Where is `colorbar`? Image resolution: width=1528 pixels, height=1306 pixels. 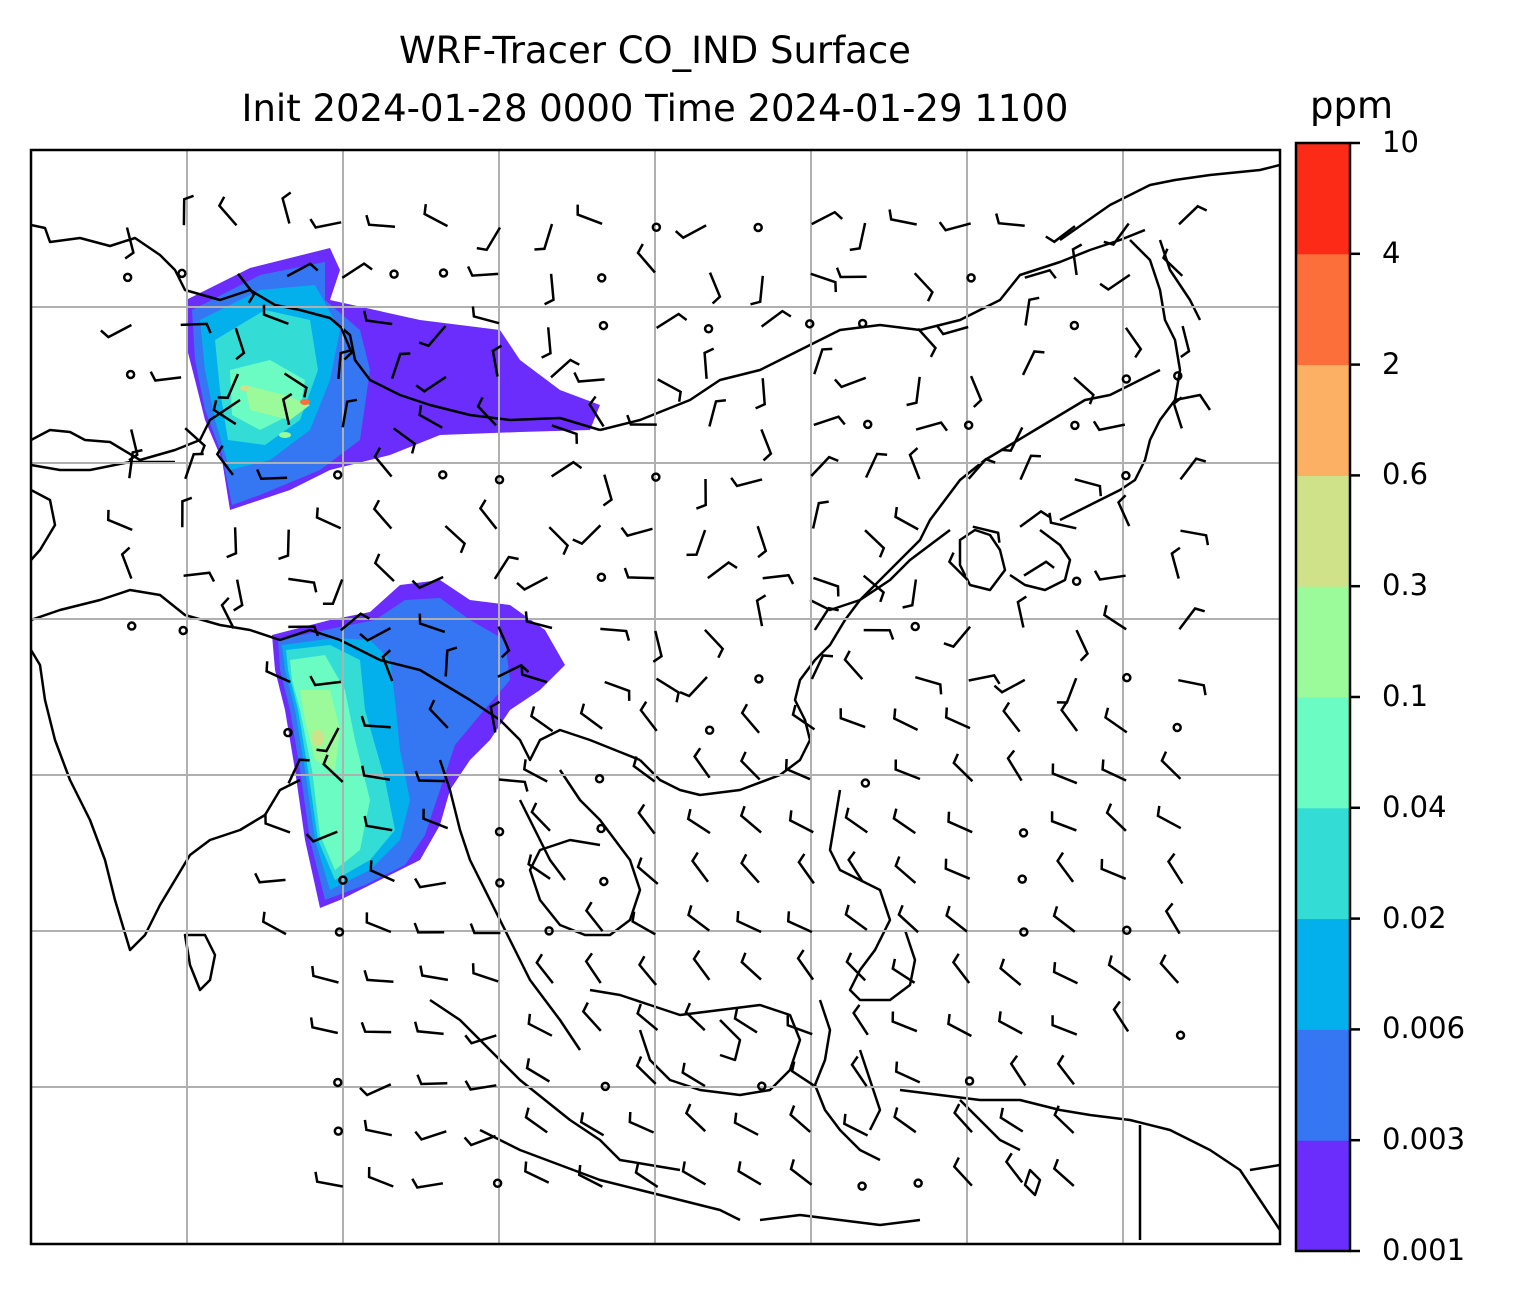 colorbar is located at coordinates (1327, 697).